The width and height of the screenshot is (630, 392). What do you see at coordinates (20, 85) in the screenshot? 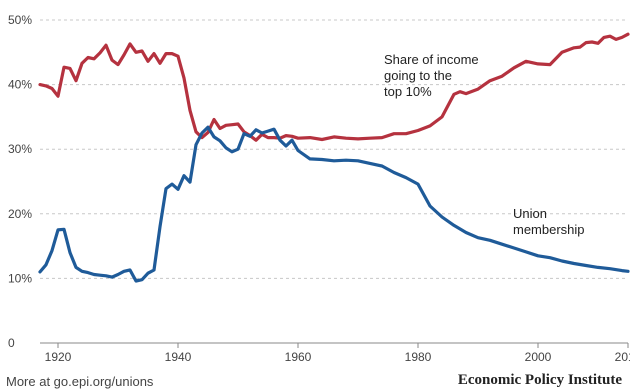
I see `y-tick-label: 40%` at bounding box center [20, 85].